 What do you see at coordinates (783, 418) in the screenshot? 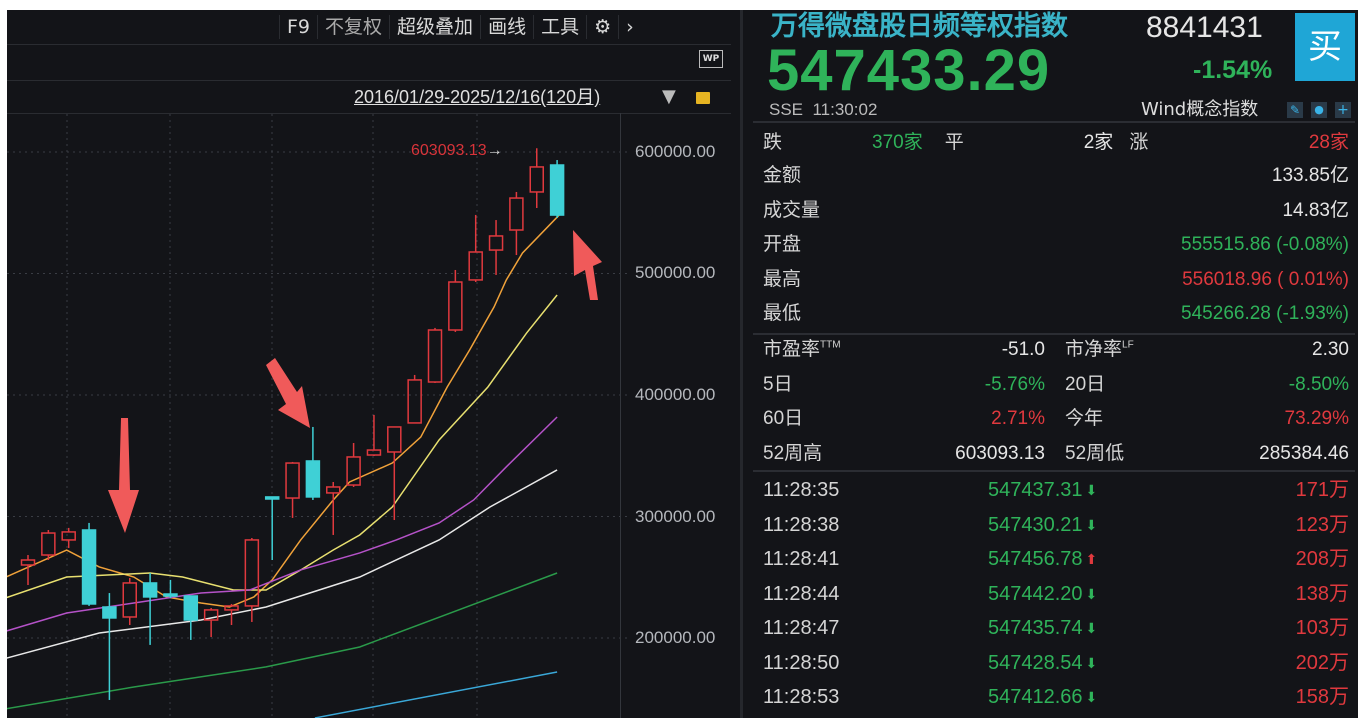
I see `metric-label-text: 60日` at bounding box center [783, 418].